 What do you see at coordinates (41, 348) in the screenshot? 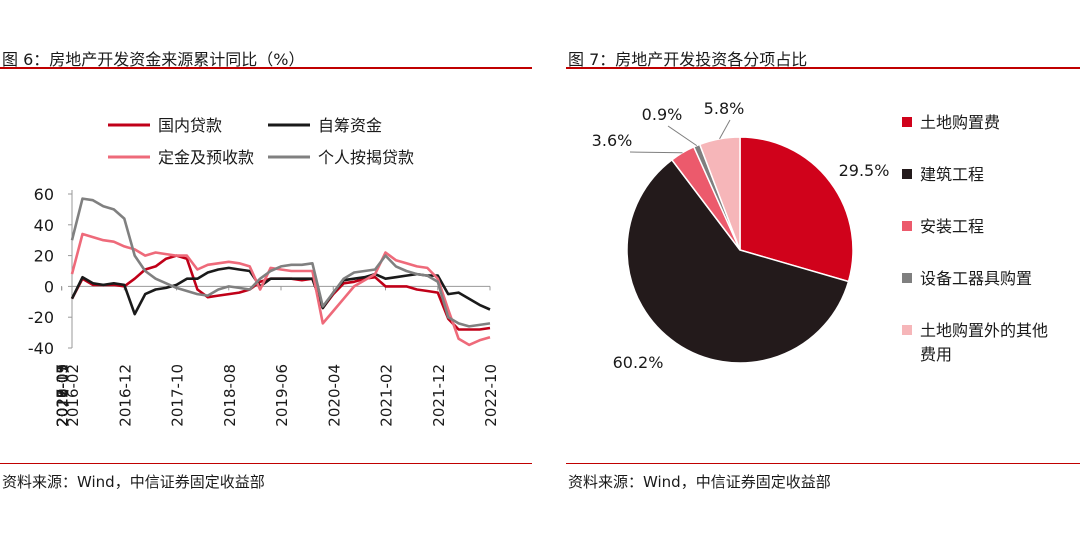
I see `y-tick-label: -40` at bounding box center [41, 348].